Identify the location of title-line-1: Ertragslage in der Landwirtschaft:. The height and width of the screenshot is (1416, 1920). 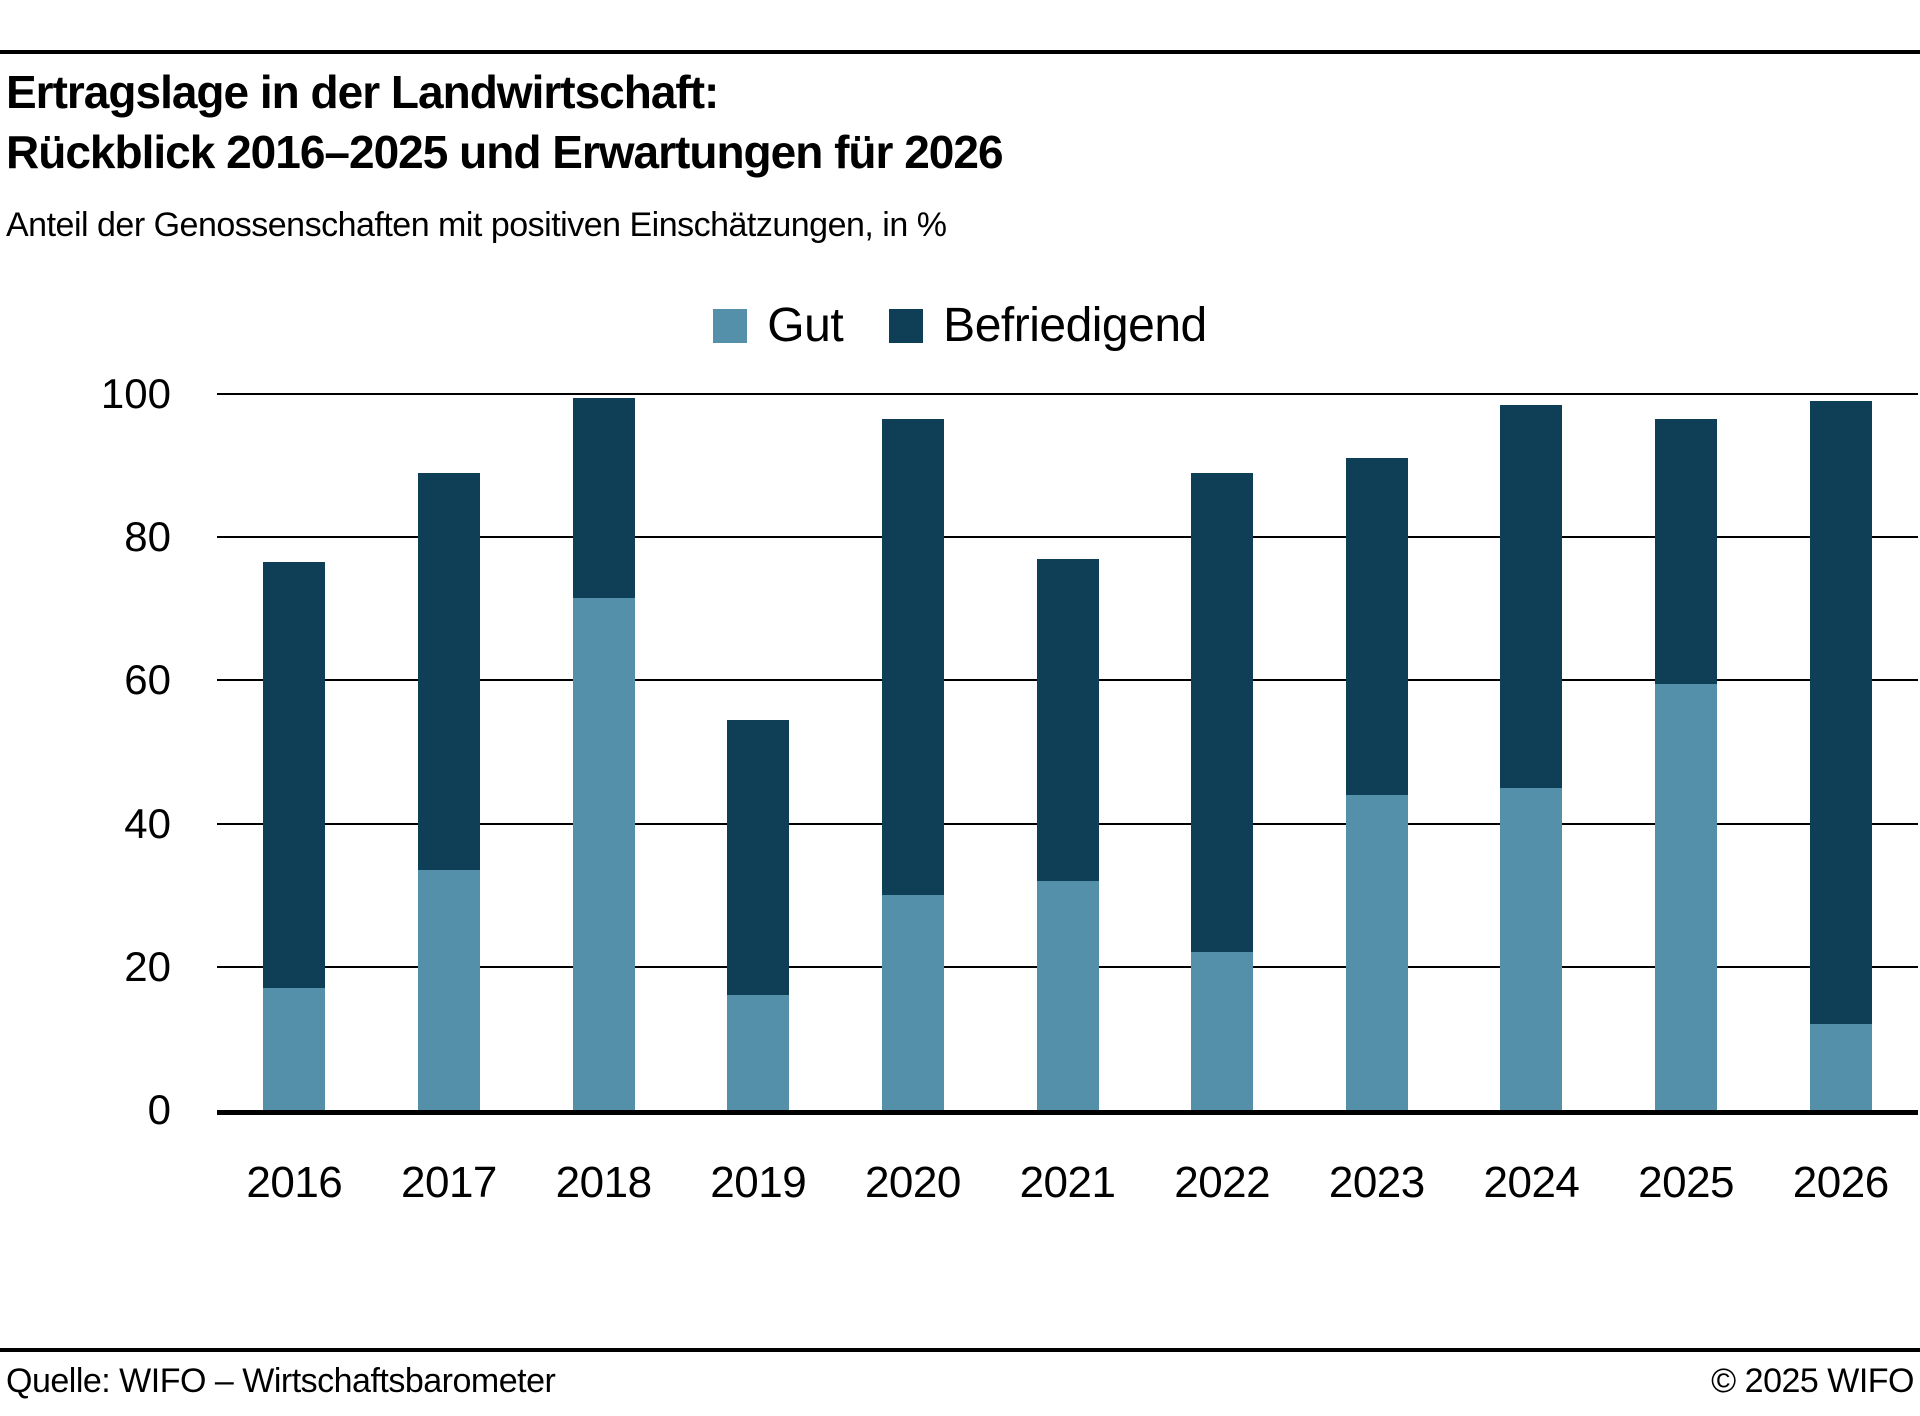
(362, 92).